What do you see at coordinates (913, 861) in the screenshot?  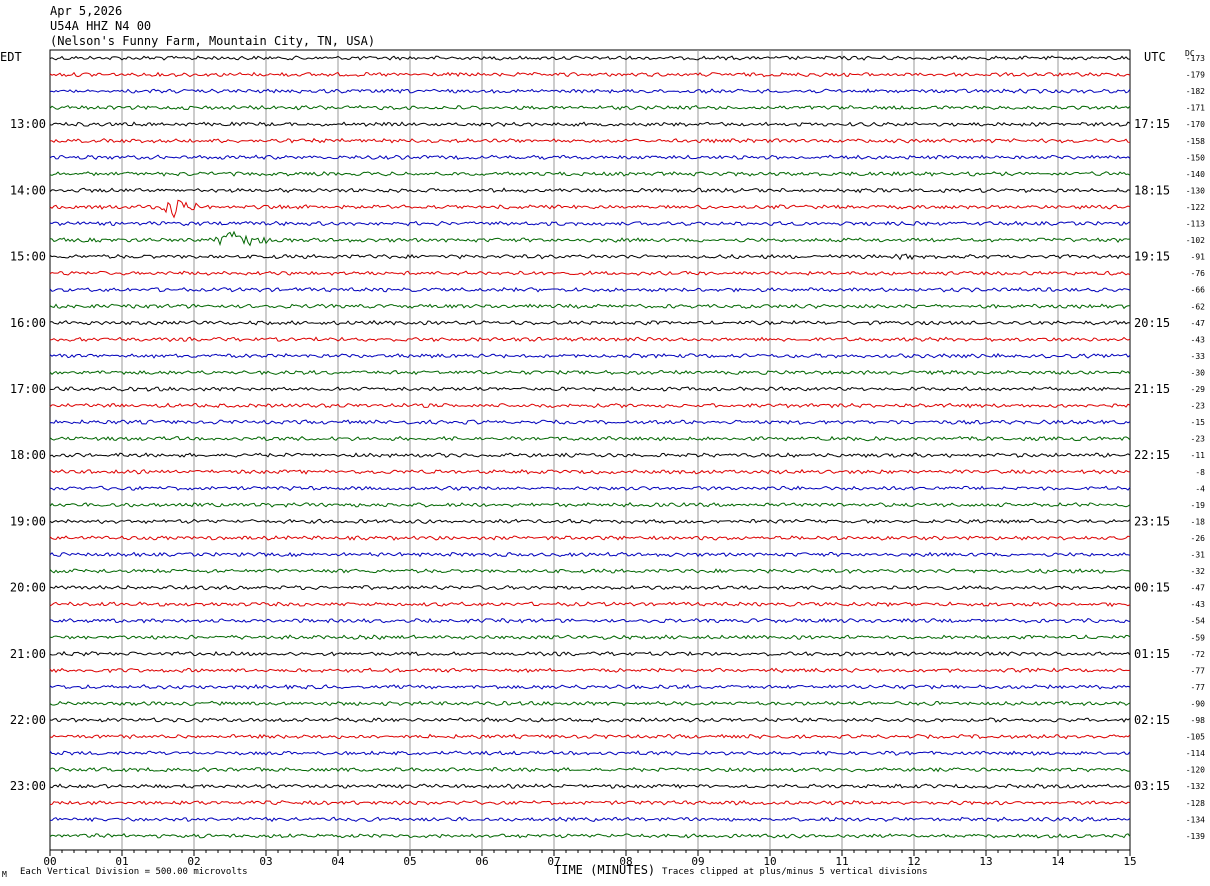 I see `x-tick-label: 12` at bounding box center [913, 861].